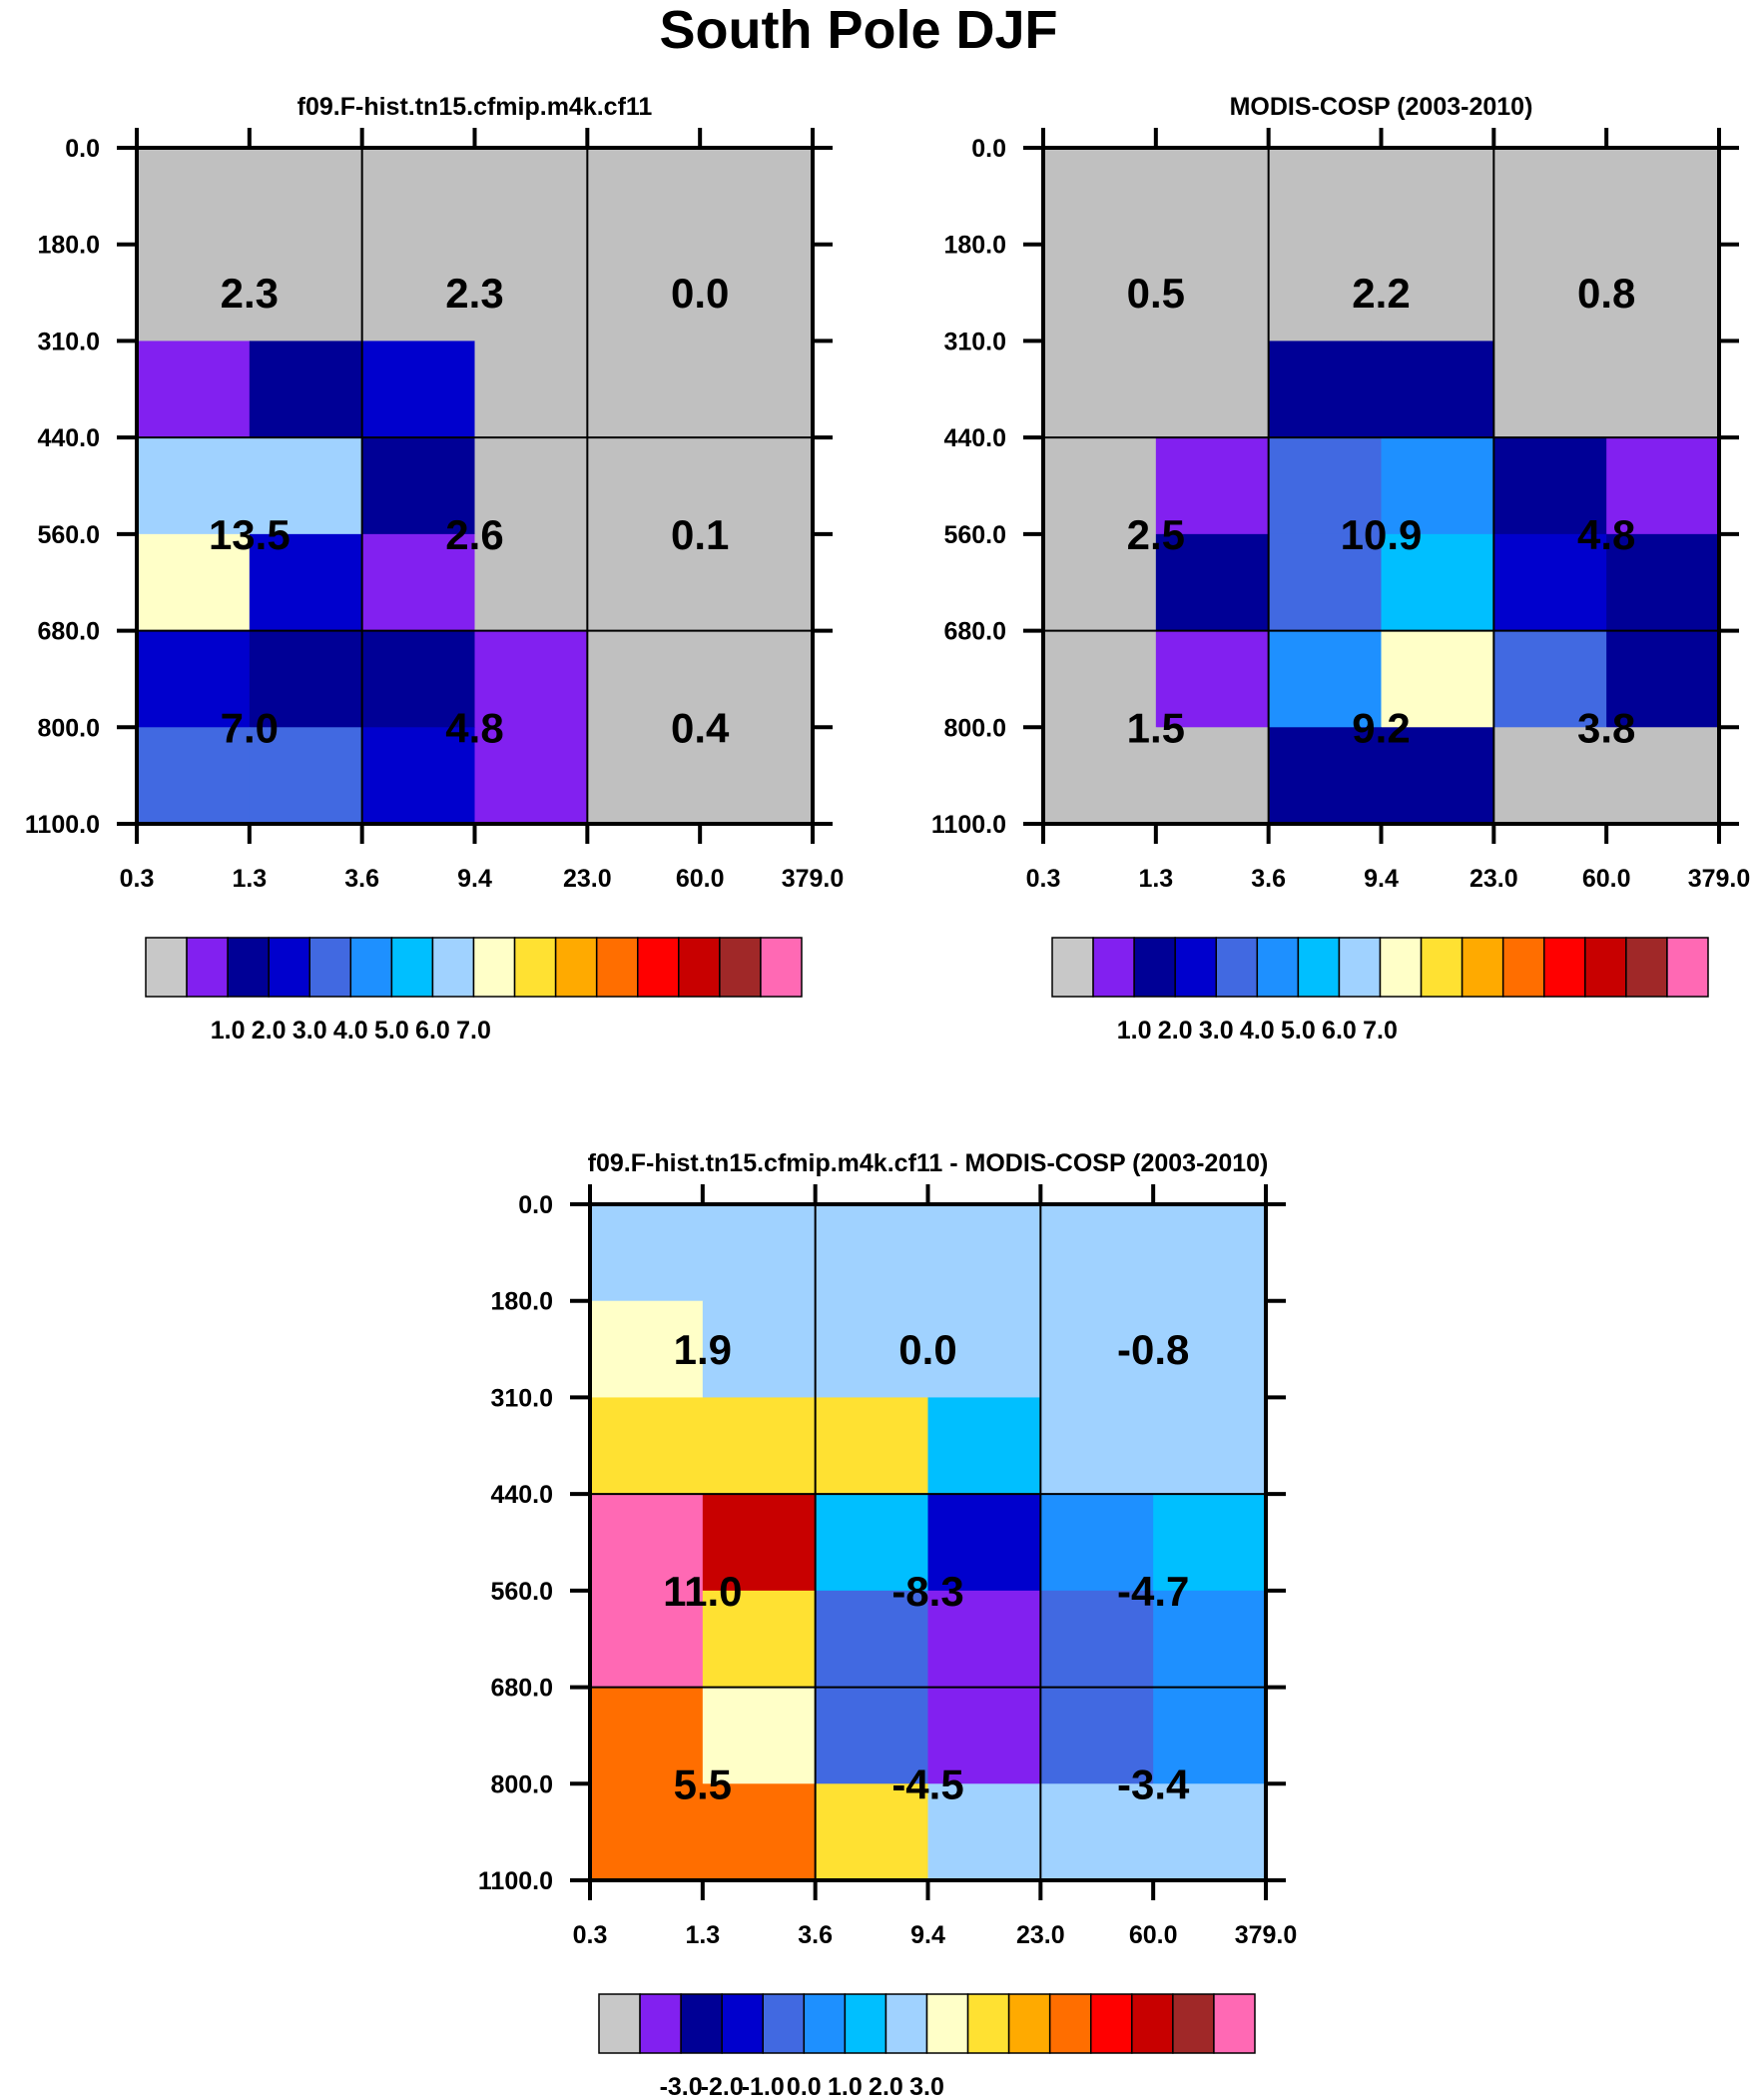 The width and height of the screenshot is (1760, 2100). Describe the element at coordinates (521, 1784) in the screenshot. I see `y-tick-label: 800.0` at that location.